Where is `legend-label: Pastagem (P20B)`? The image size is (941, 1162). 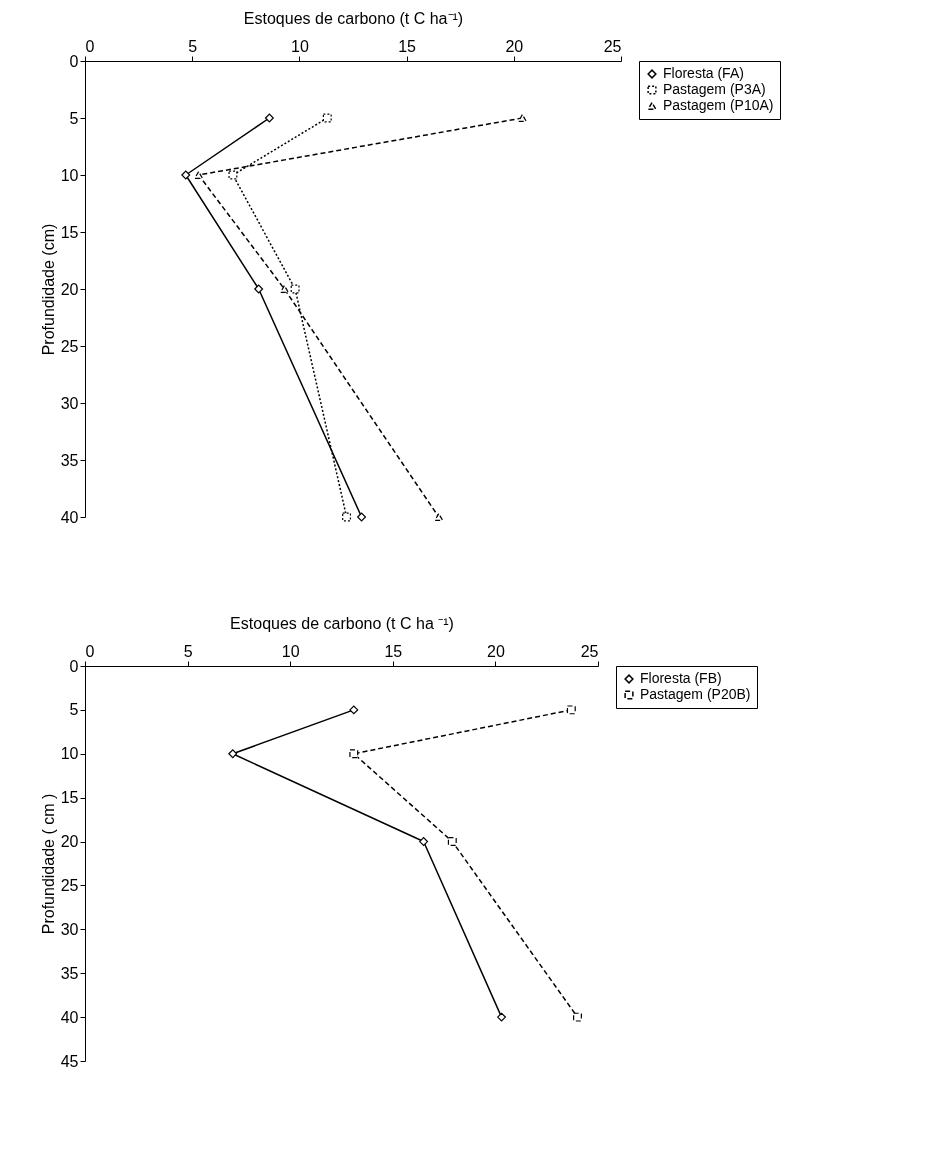
legend-label: Pastagem (P20B) is located at coordinates (695, 694).